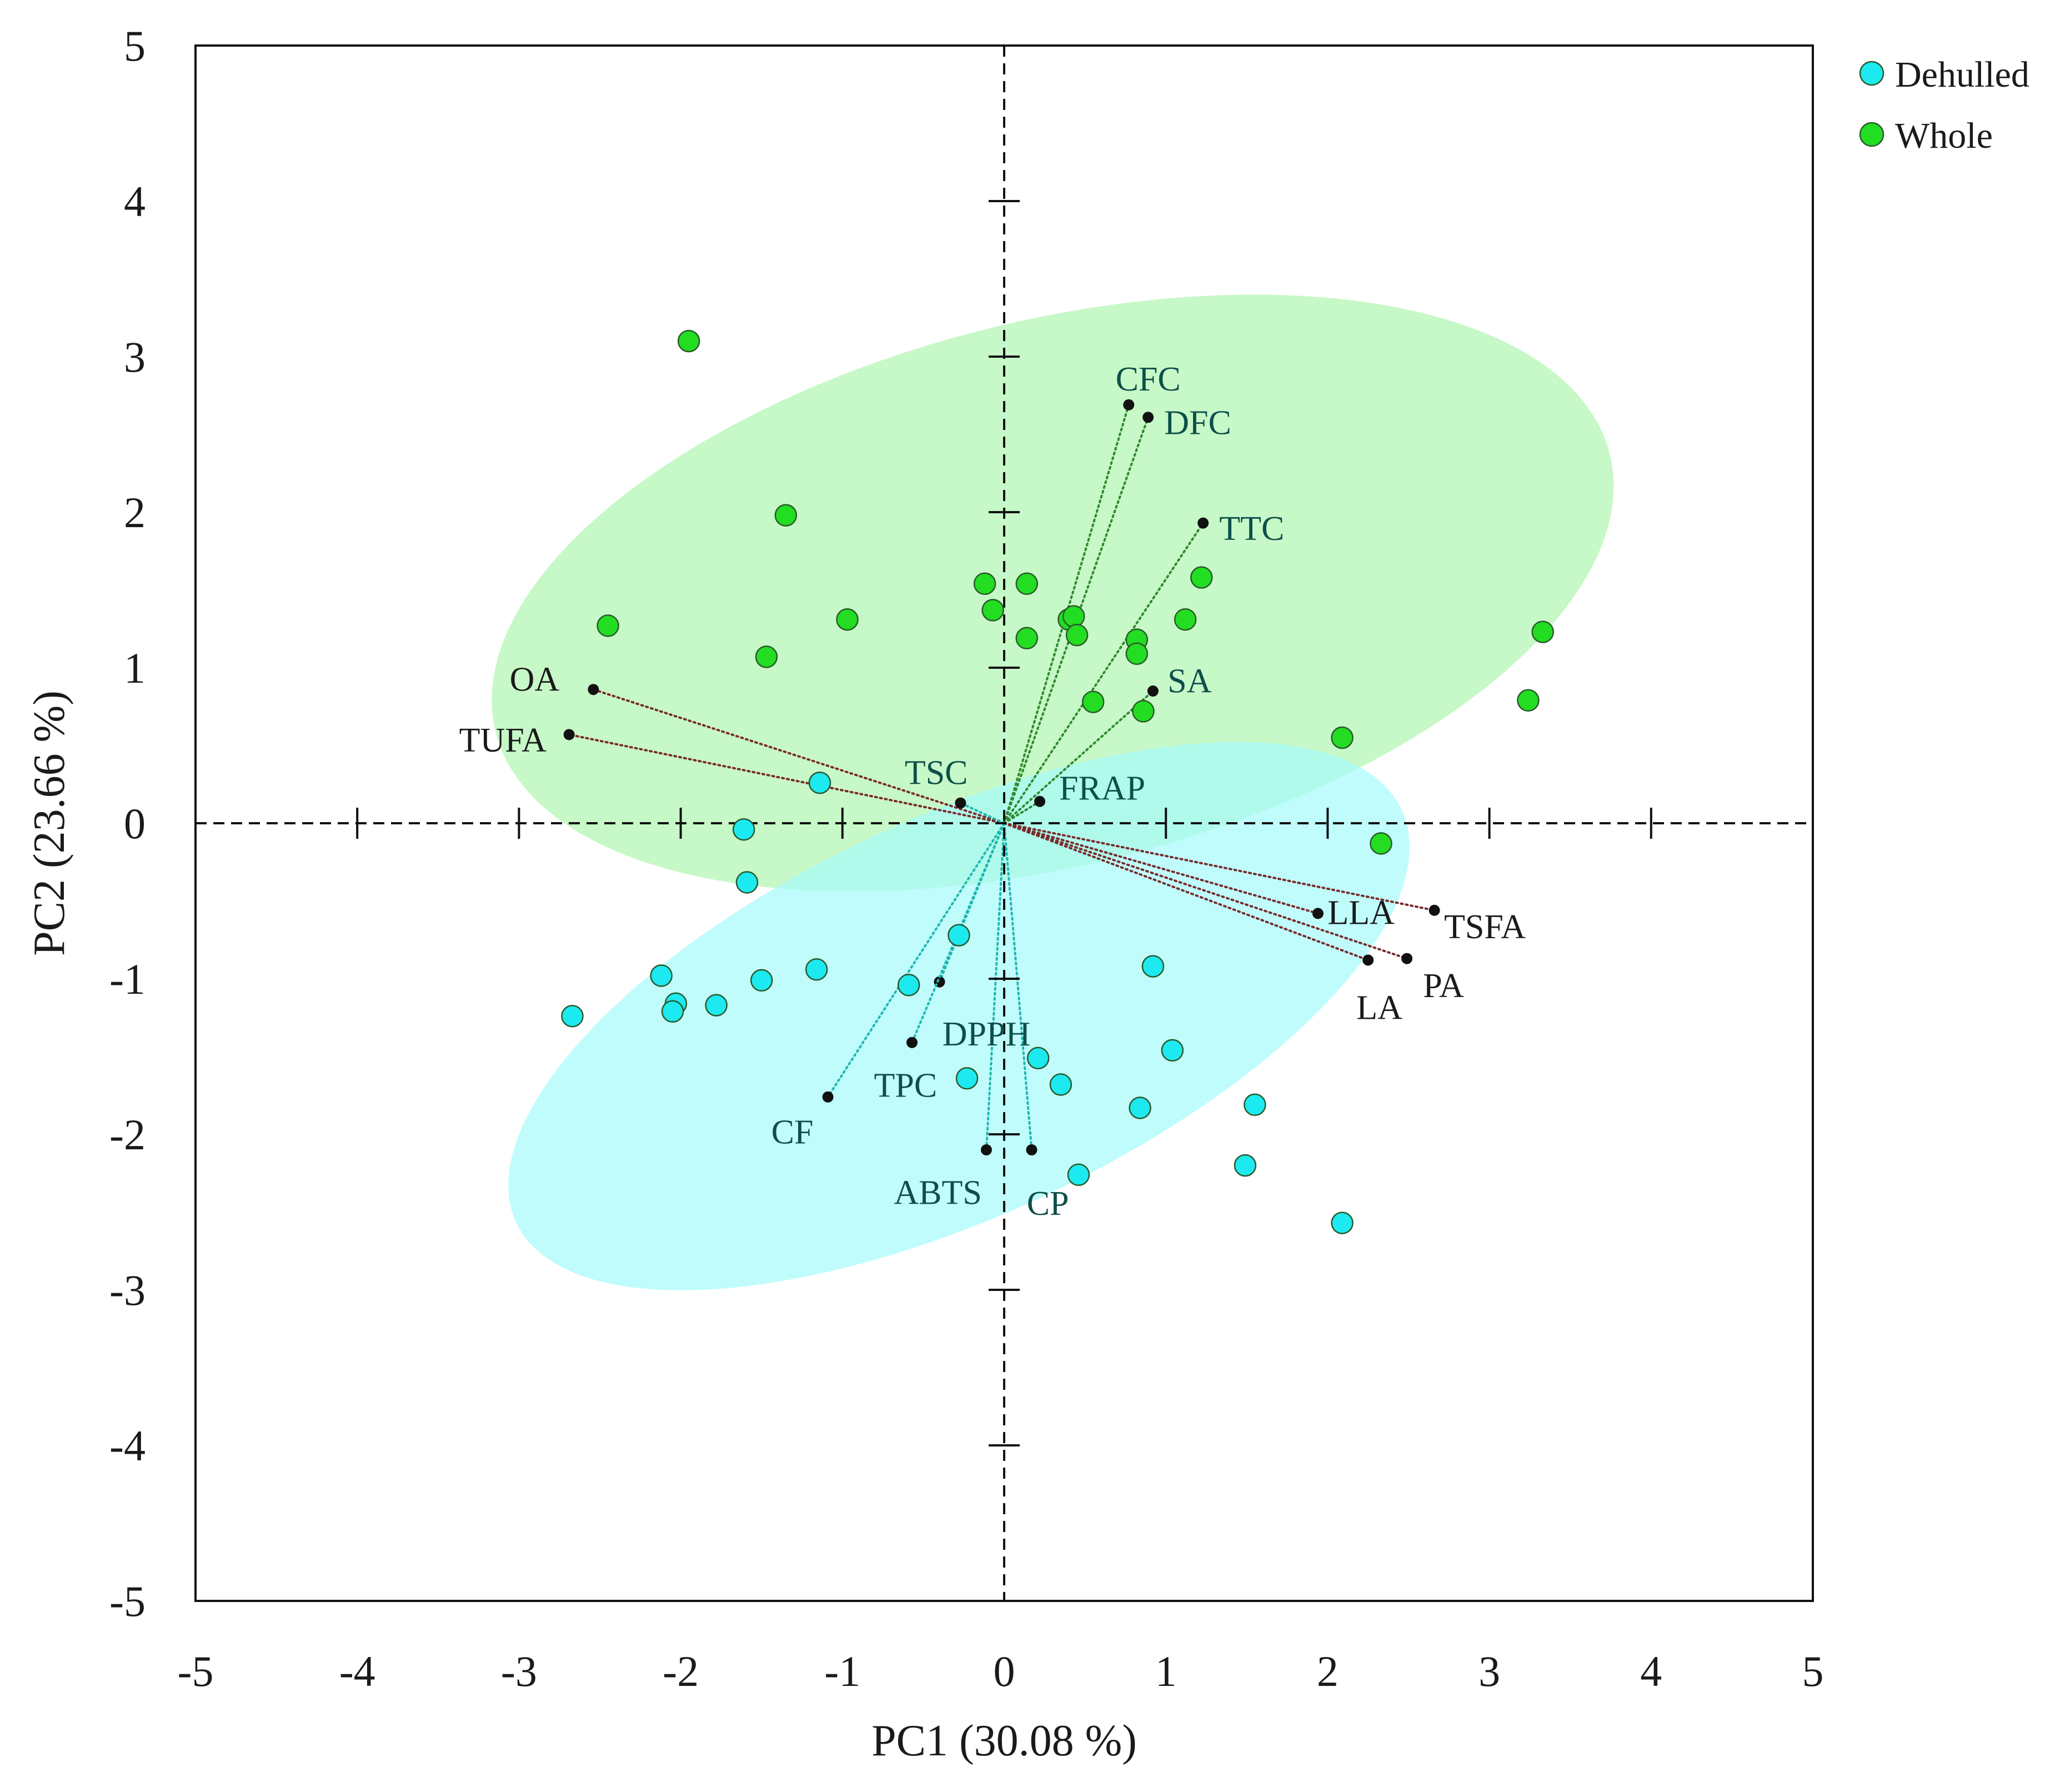 Image resolution: width=2070 pixels, height=1792 pixels. I want to click on loading-label-tsfa: TSFA, so click(1485, 927).